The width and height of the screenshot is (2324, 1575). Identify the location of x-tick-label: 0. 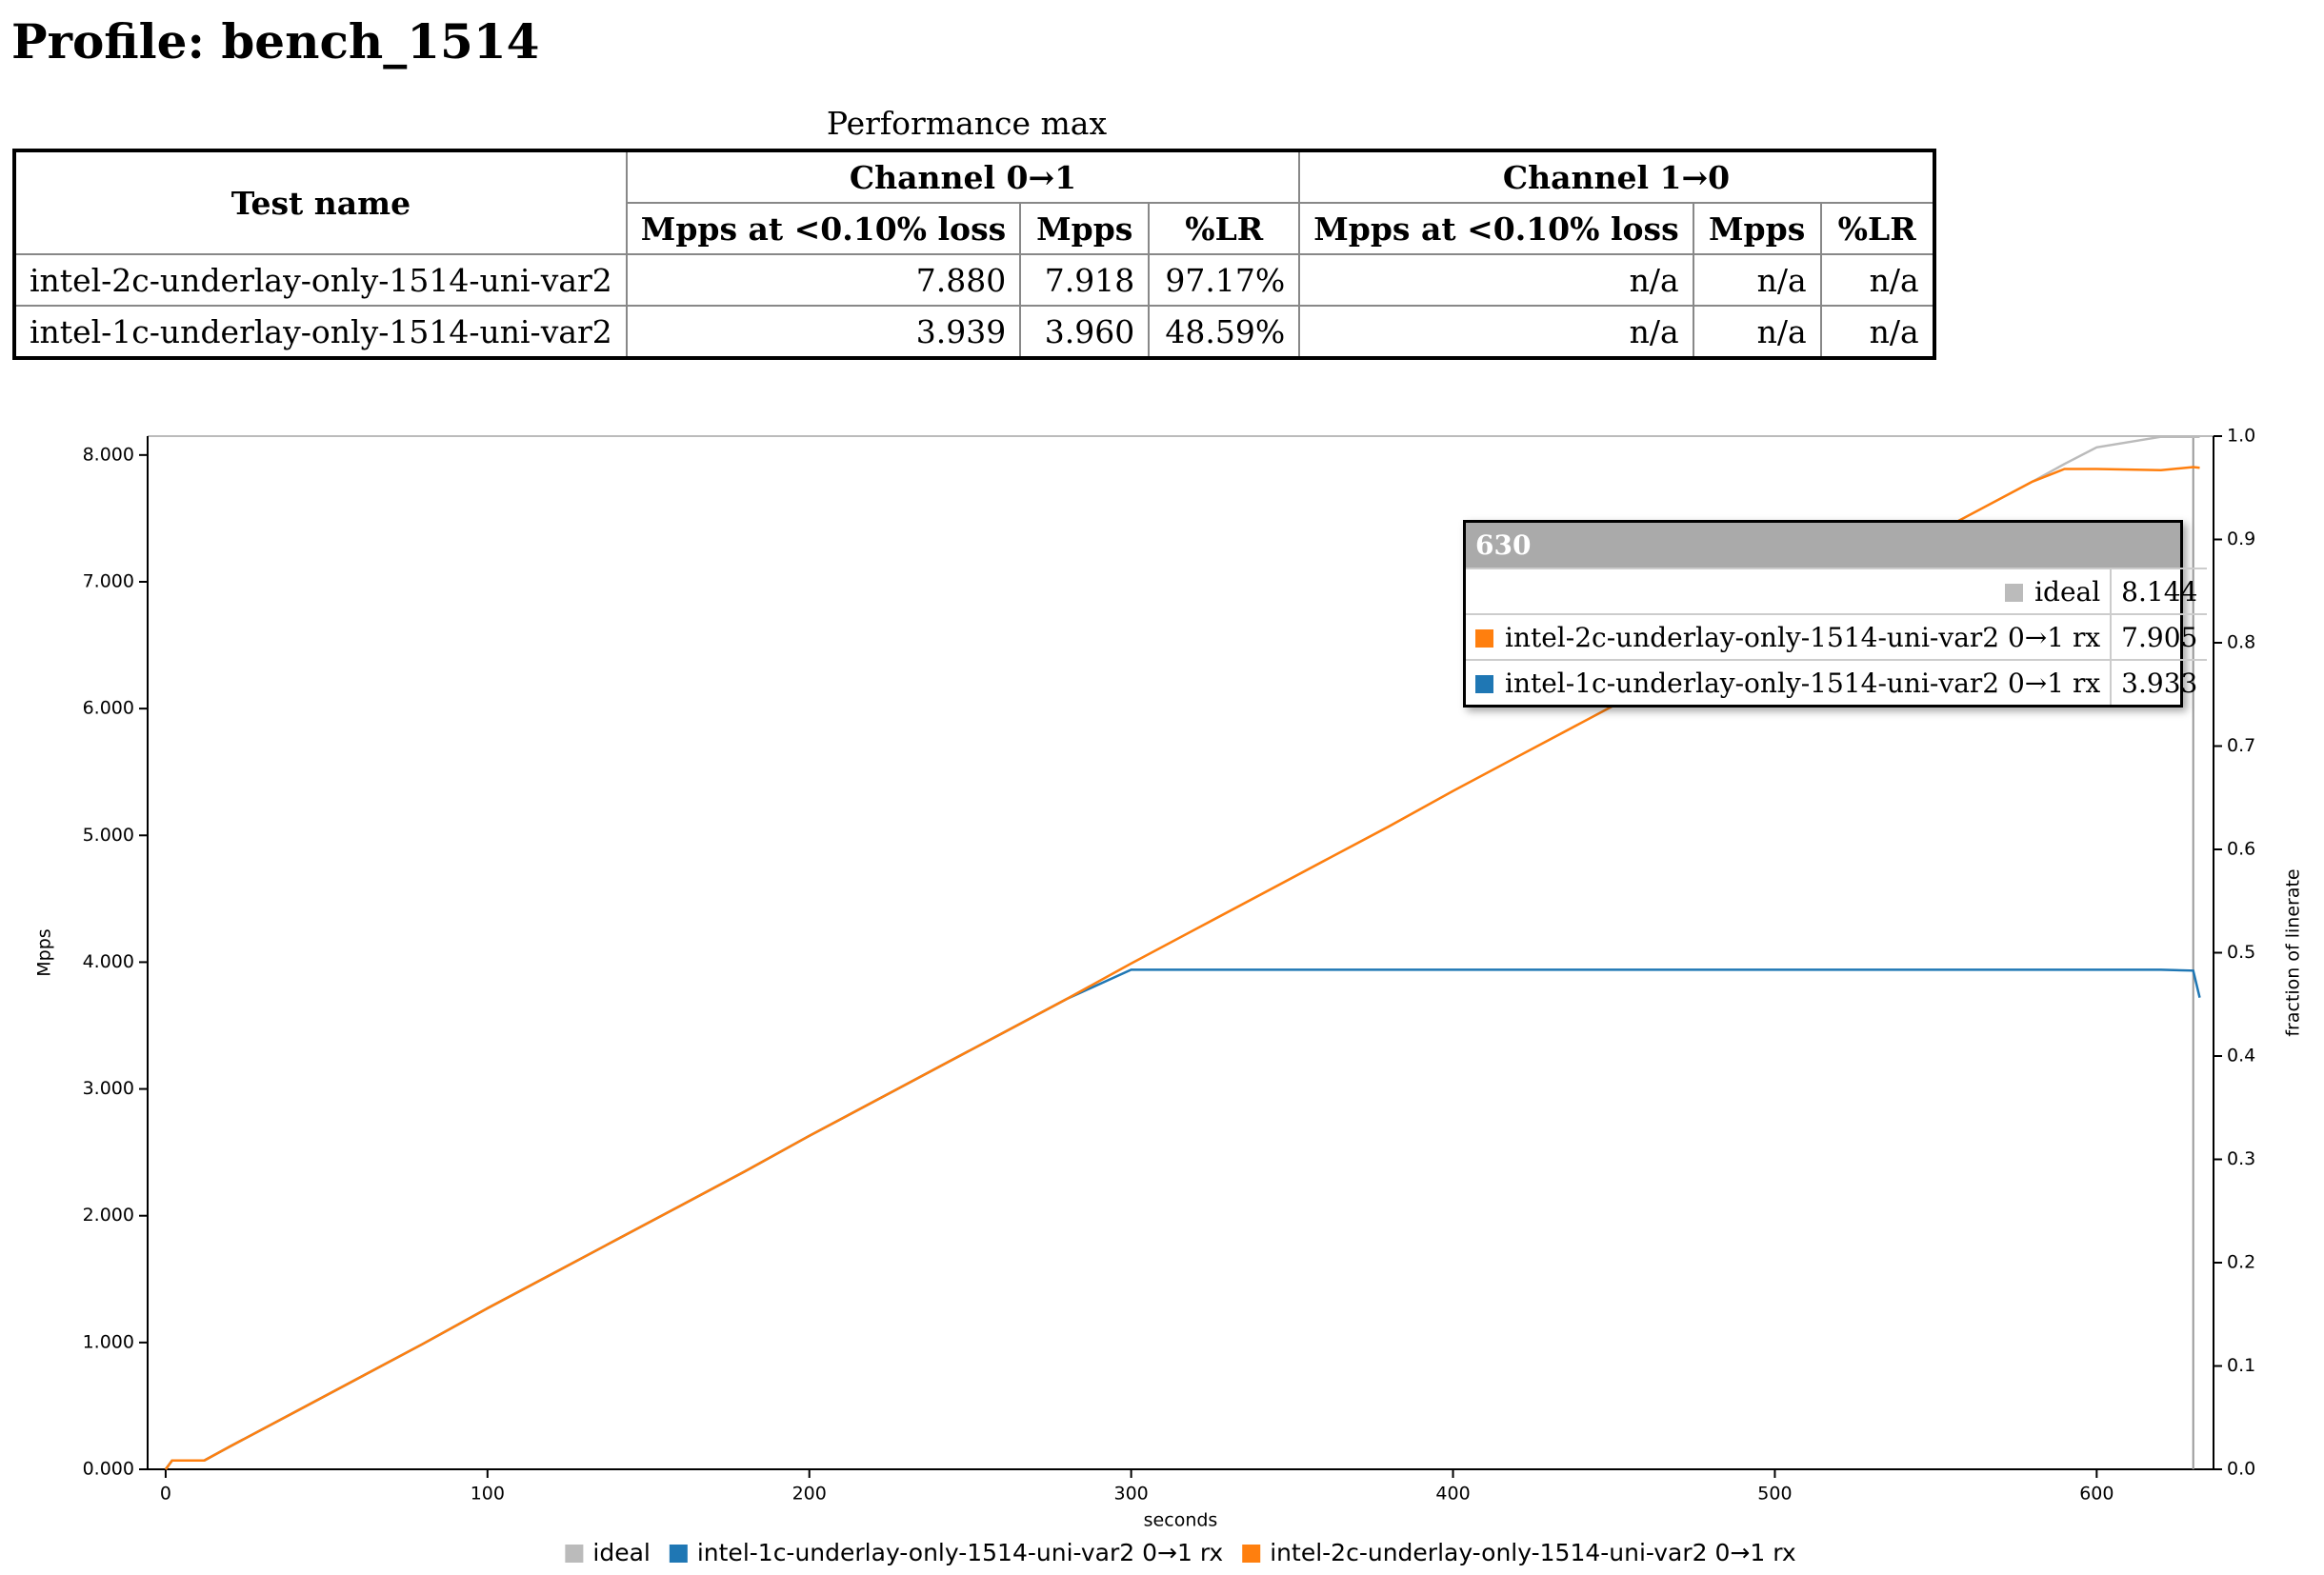
(166, 1494).